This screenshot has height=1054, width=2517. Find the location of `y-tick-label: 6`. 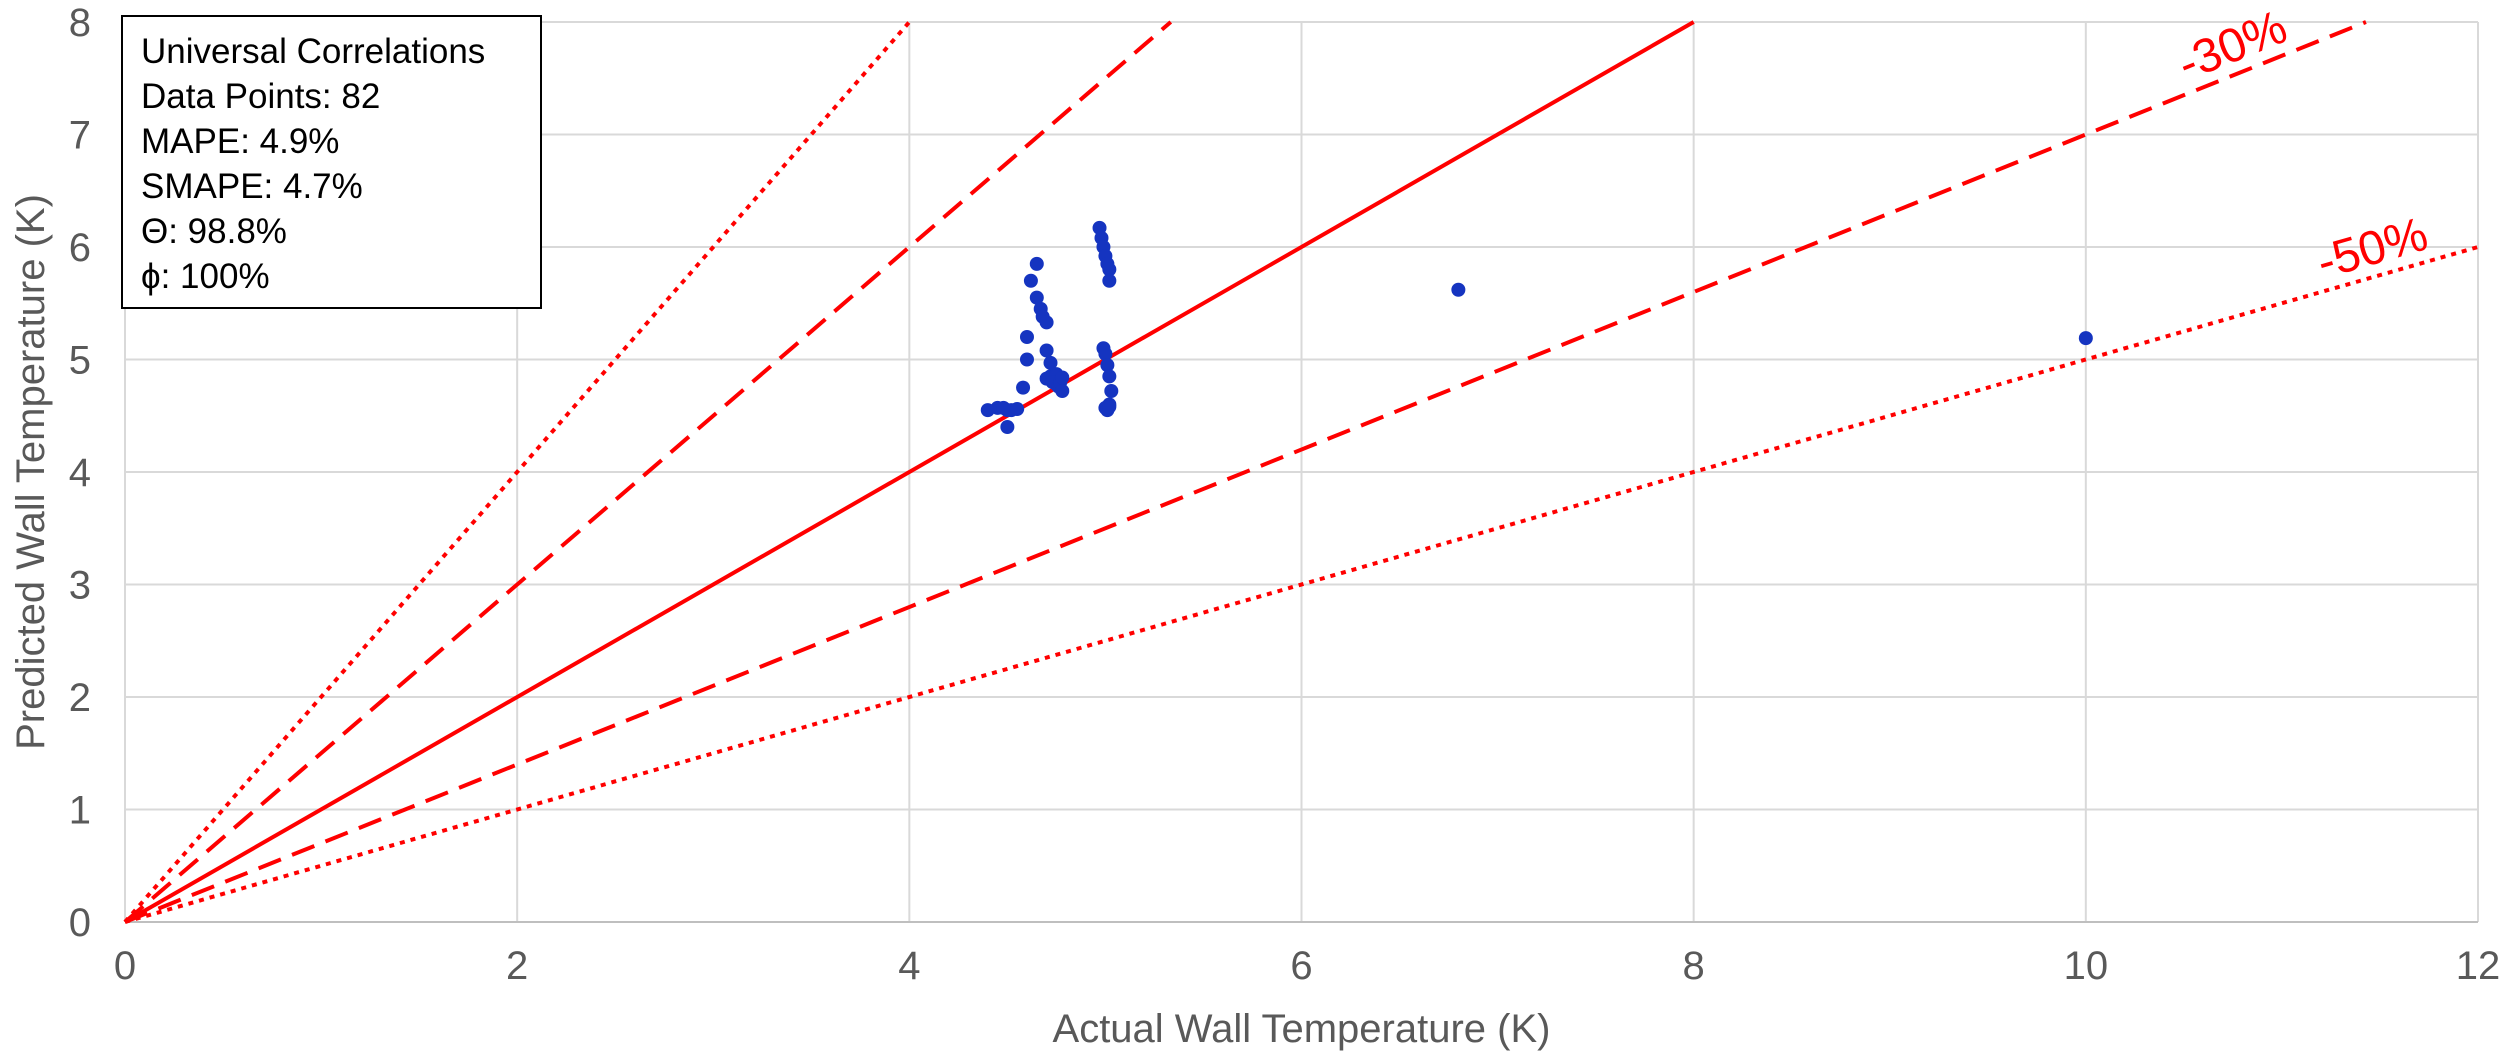

y-tick-label: 6 is located at coordinates (80, 248).